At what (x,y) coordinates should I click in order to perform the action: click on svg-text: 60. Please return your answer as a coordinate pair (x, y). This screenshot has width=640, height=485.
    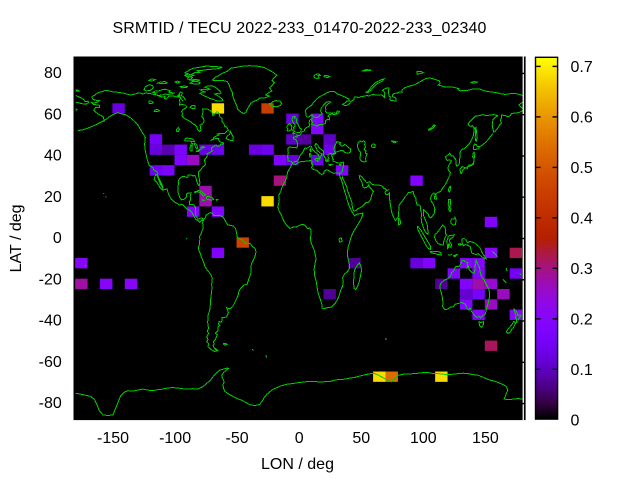
    Looking at the image, I should click on (53, 114).